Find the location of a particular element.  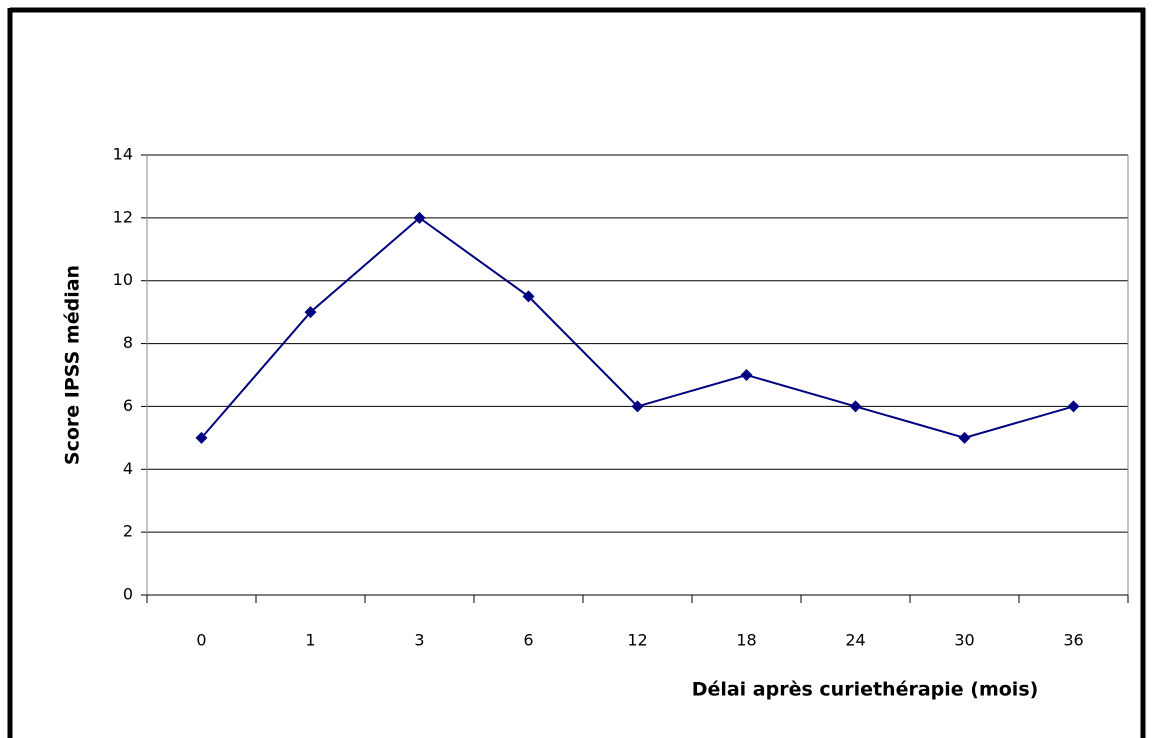

y-tick-label: 4 is located at coordinates (128, 468).